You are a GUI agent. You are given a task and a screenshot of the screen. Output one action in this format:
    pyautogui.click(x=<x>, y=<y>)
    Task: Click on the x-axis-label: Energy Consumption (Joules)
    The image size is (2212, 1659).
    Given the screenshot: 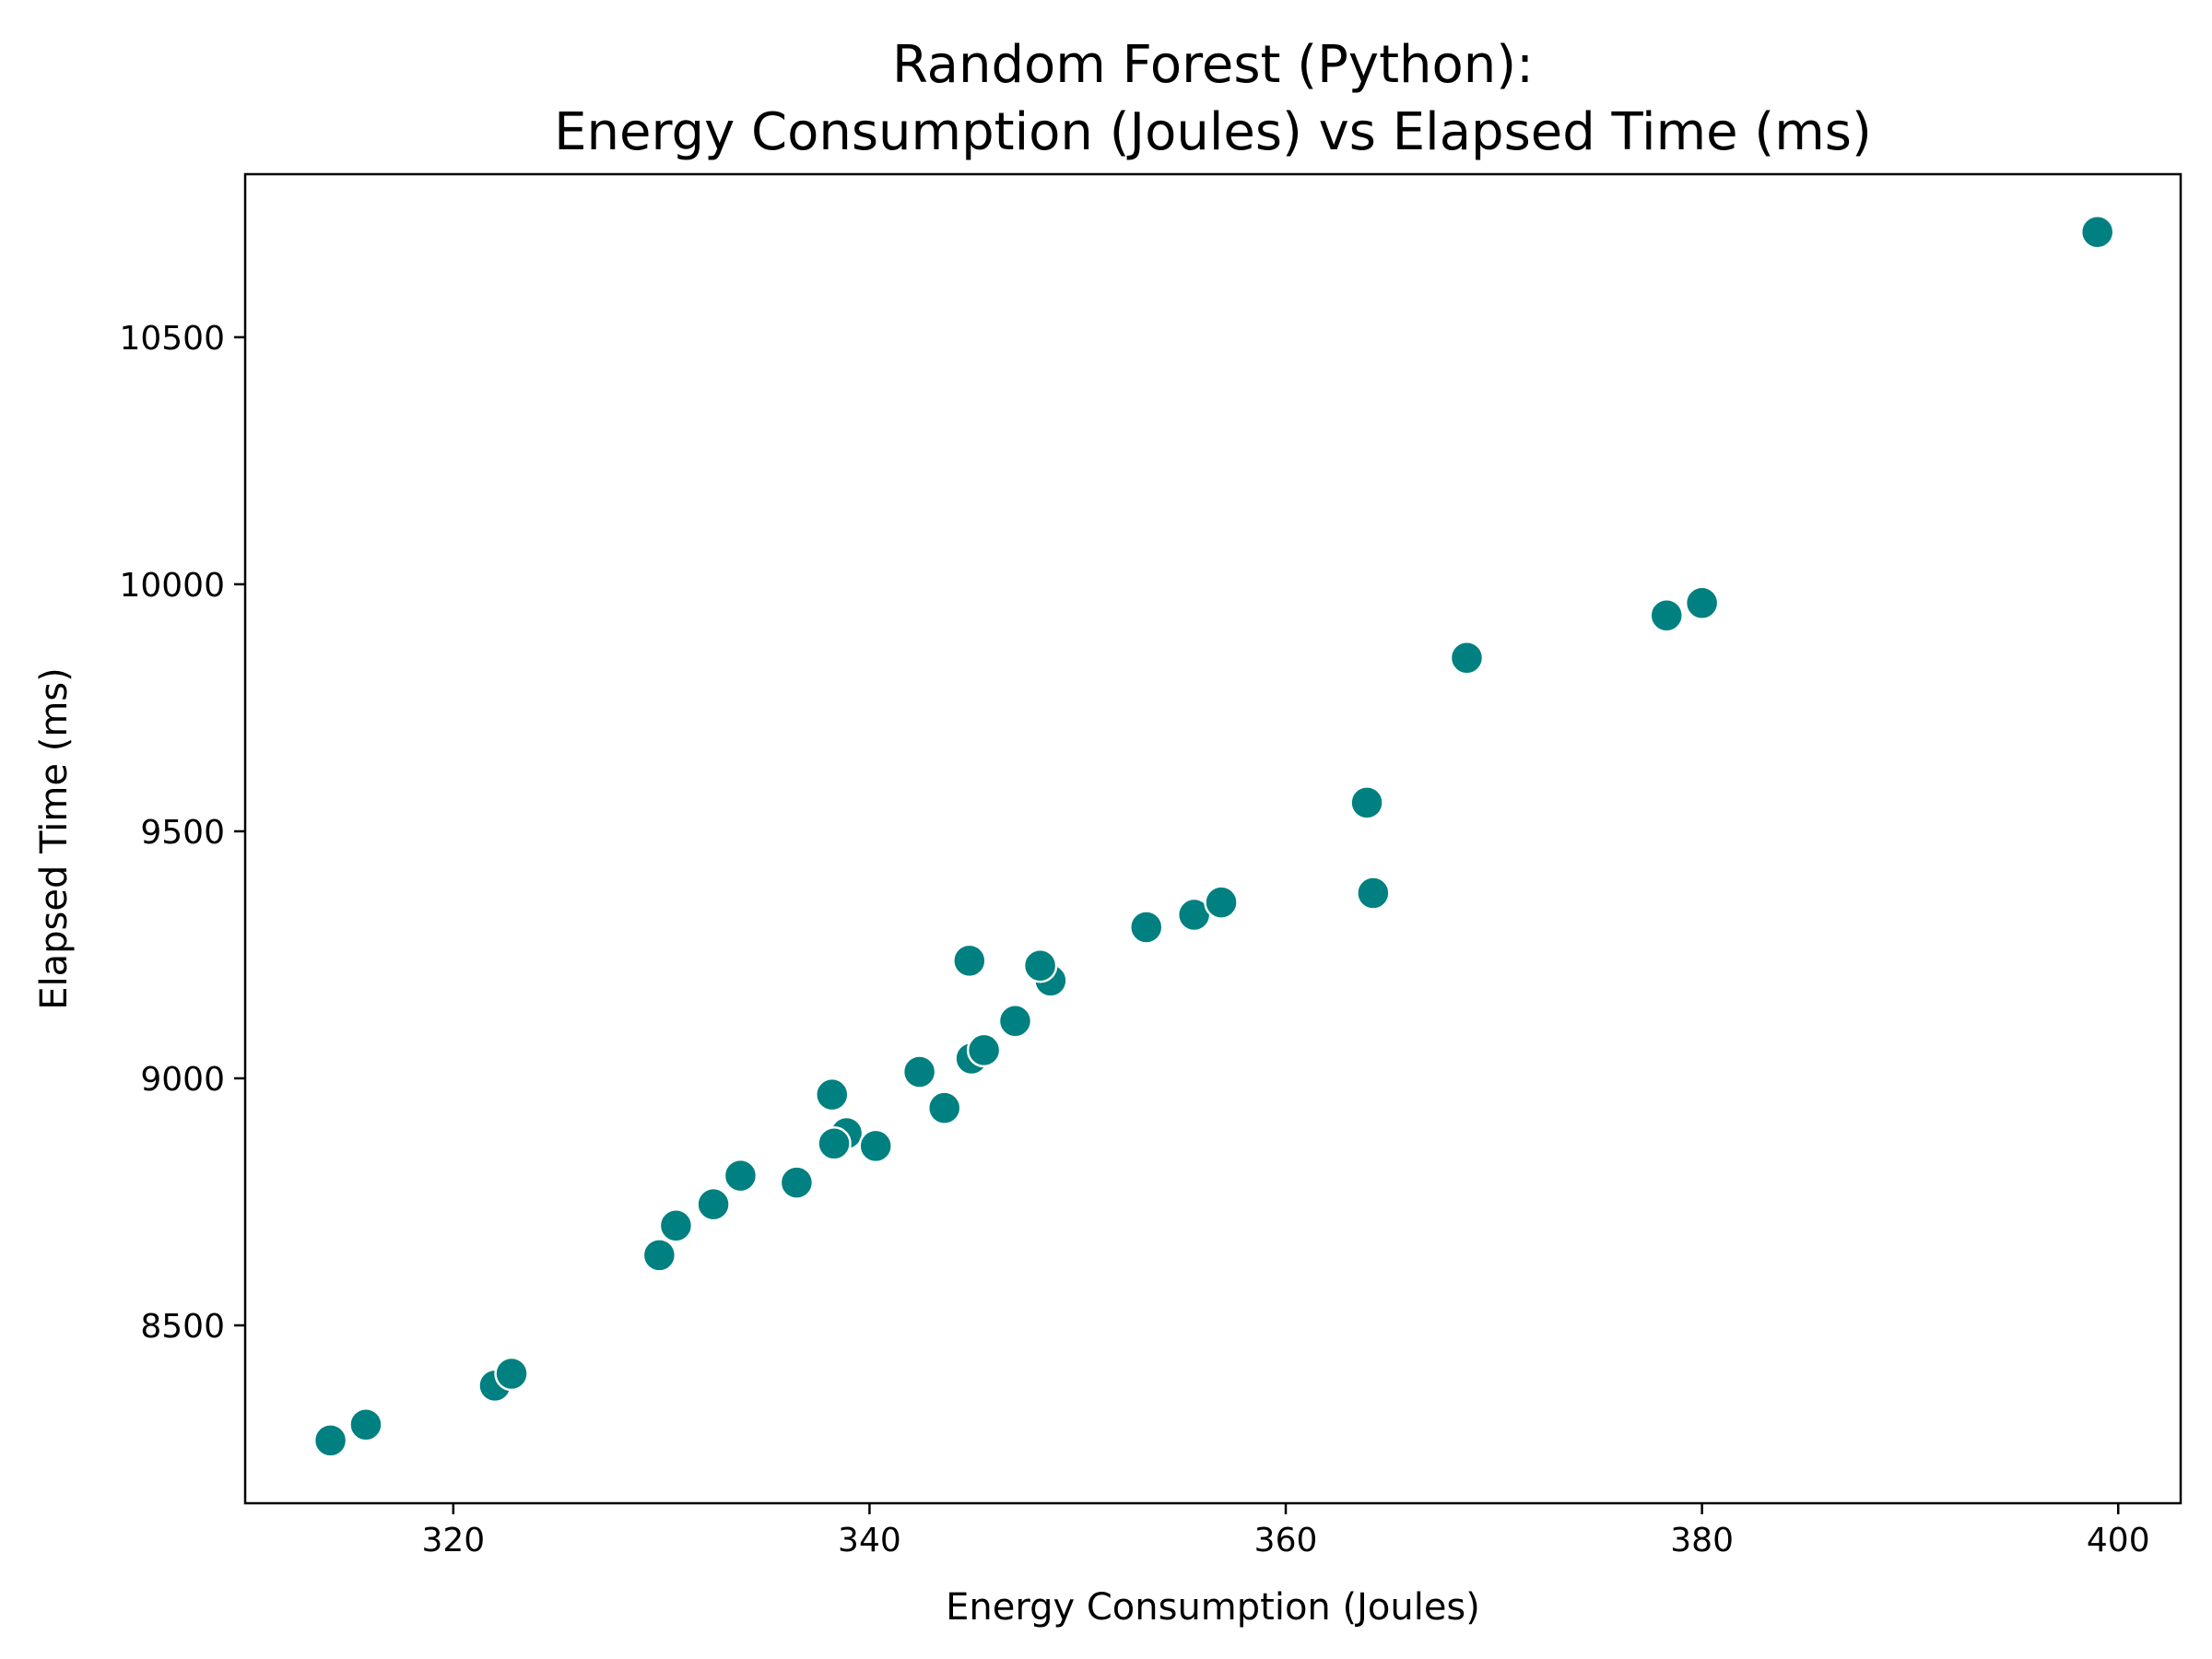 What is the action you would take?
    pyautogui.click(x=1213, y=1607)
    